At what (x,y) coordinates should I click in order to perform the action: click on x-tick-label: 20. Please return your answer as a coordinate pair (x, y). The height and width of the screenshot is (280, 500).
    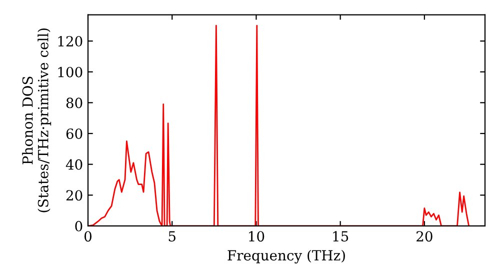
    Looking at the image, I should click on (424, 236).